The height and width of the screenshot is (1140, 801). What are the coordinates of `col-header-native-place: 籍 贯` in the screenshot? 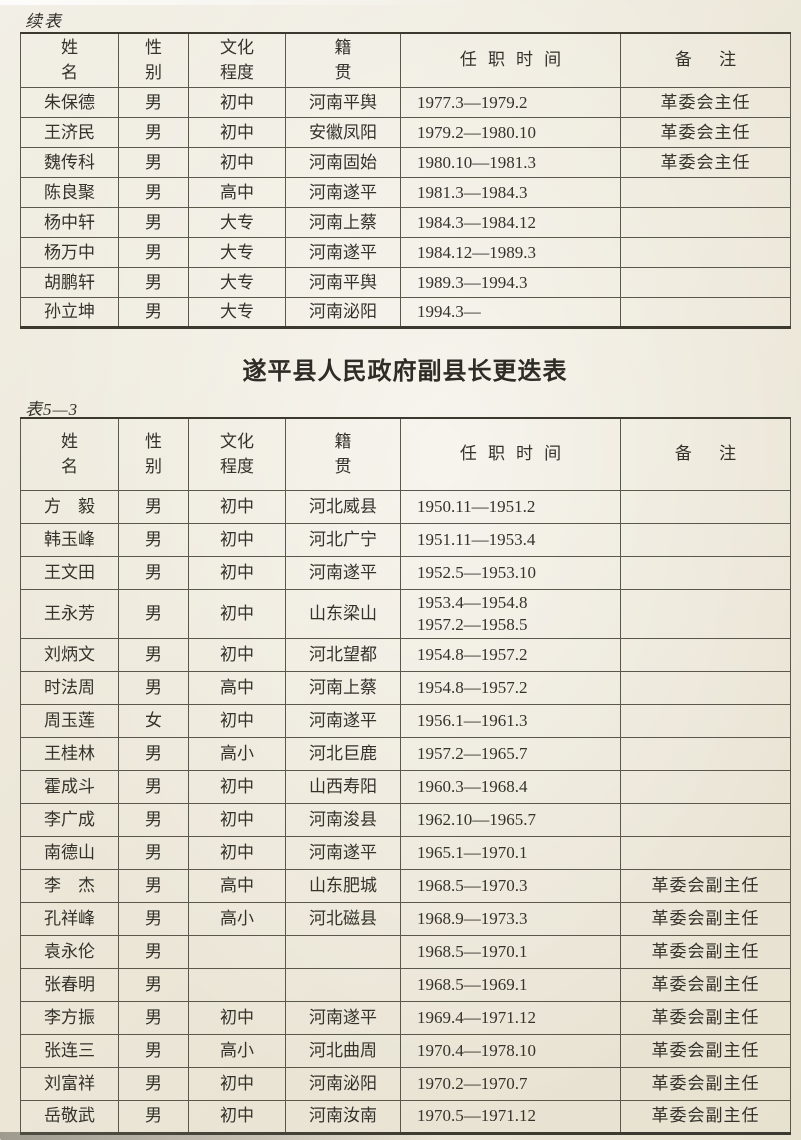 It's located at (343, 60).